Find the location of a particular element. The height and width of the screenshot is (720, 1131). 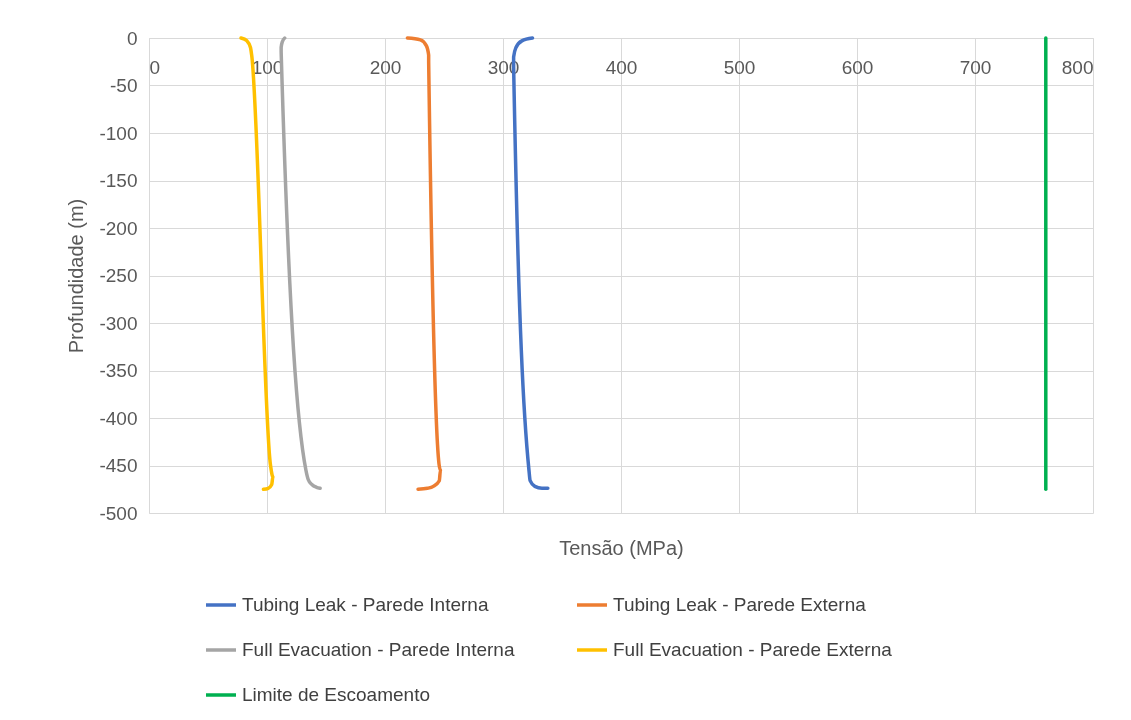

y-tick-label: -450 is located at coordinates (118, 465).